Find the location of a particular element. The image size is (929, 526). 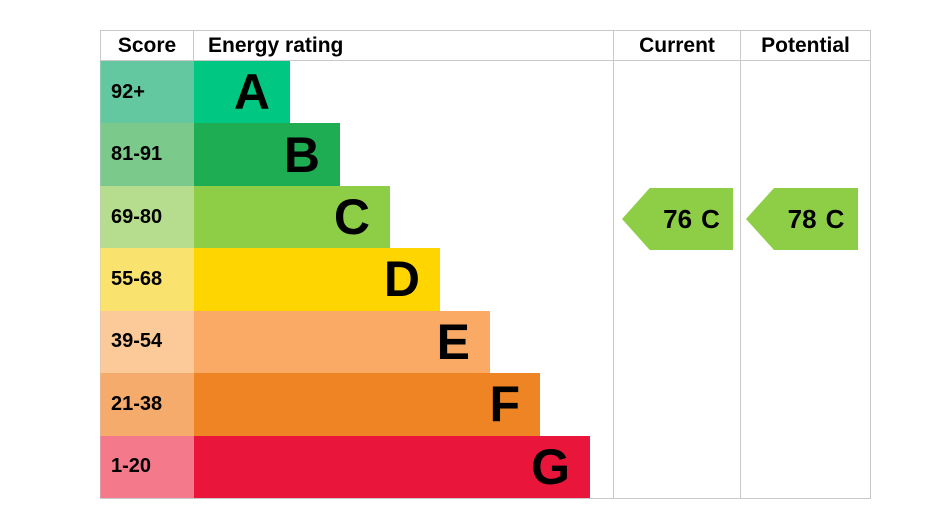

header-row: Score Energy rating Current Potential is located at coordinates (485, 45).